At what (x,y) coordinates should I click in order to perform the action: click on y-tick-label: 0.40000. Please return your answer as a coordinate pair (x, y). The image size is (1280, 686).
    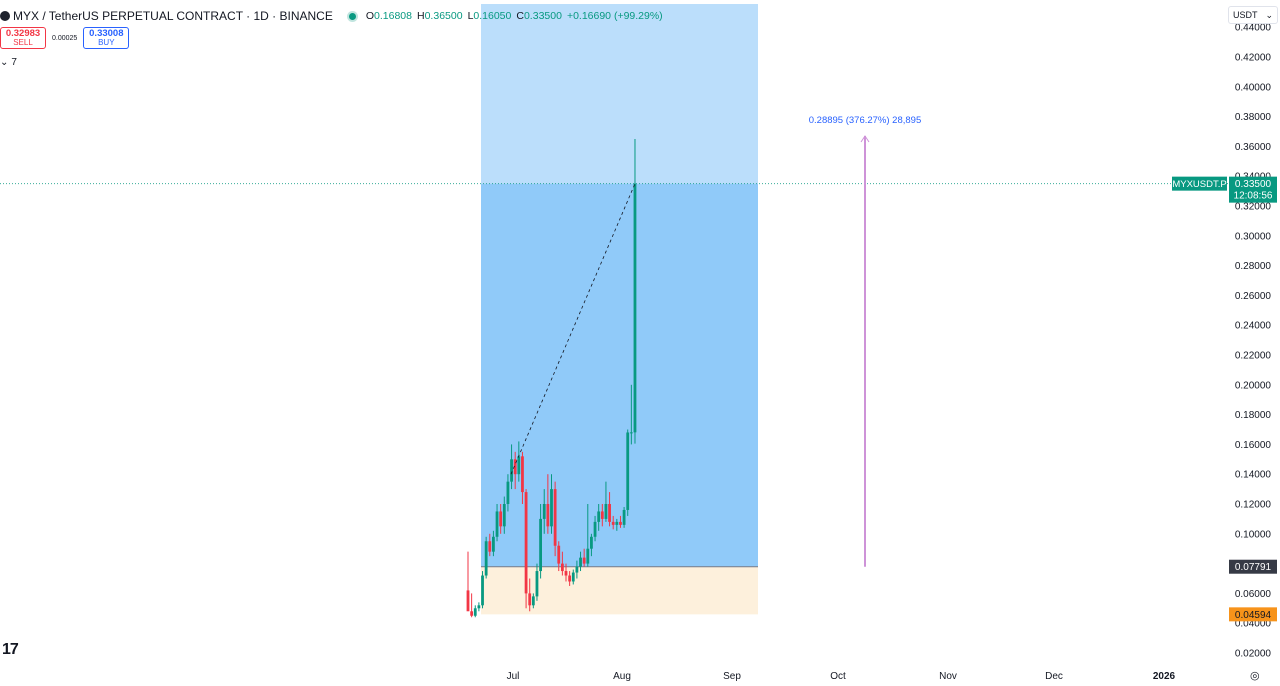
    Looking at the image, I should click on (1253, 87).